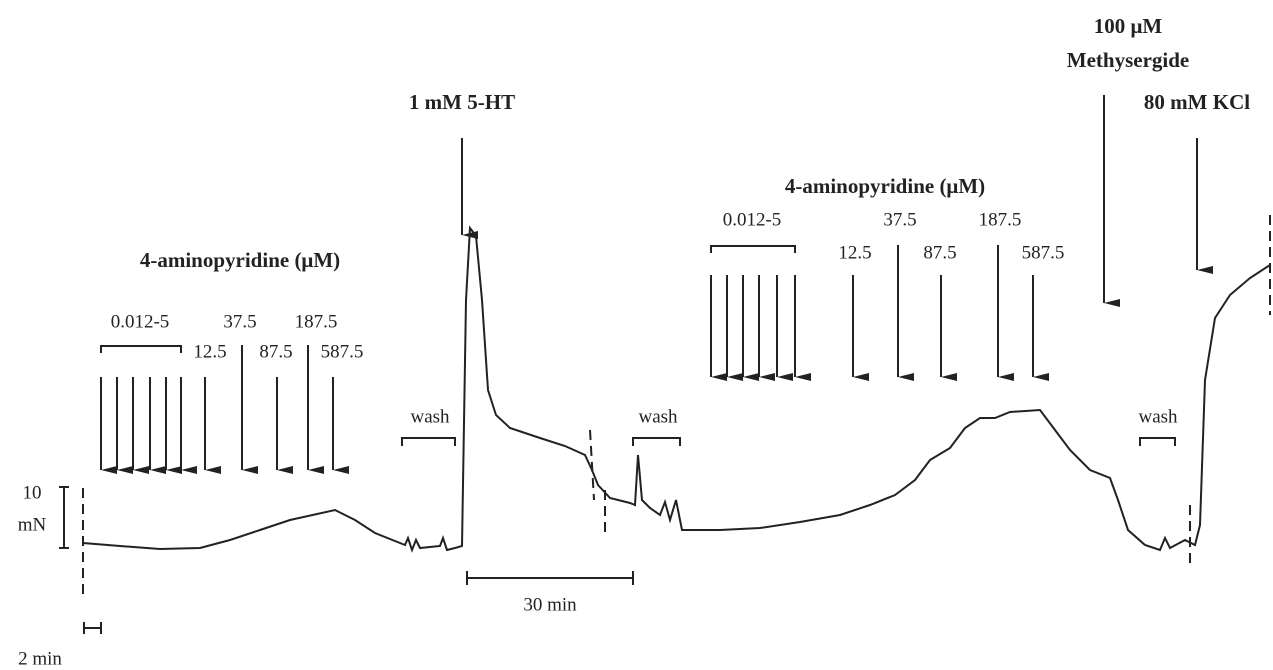 The image size is (1273, 670). What do you see at coordinates (32, 524) in the screenshot?
I see `scale-label: mN` at bounding box center [32, 524].